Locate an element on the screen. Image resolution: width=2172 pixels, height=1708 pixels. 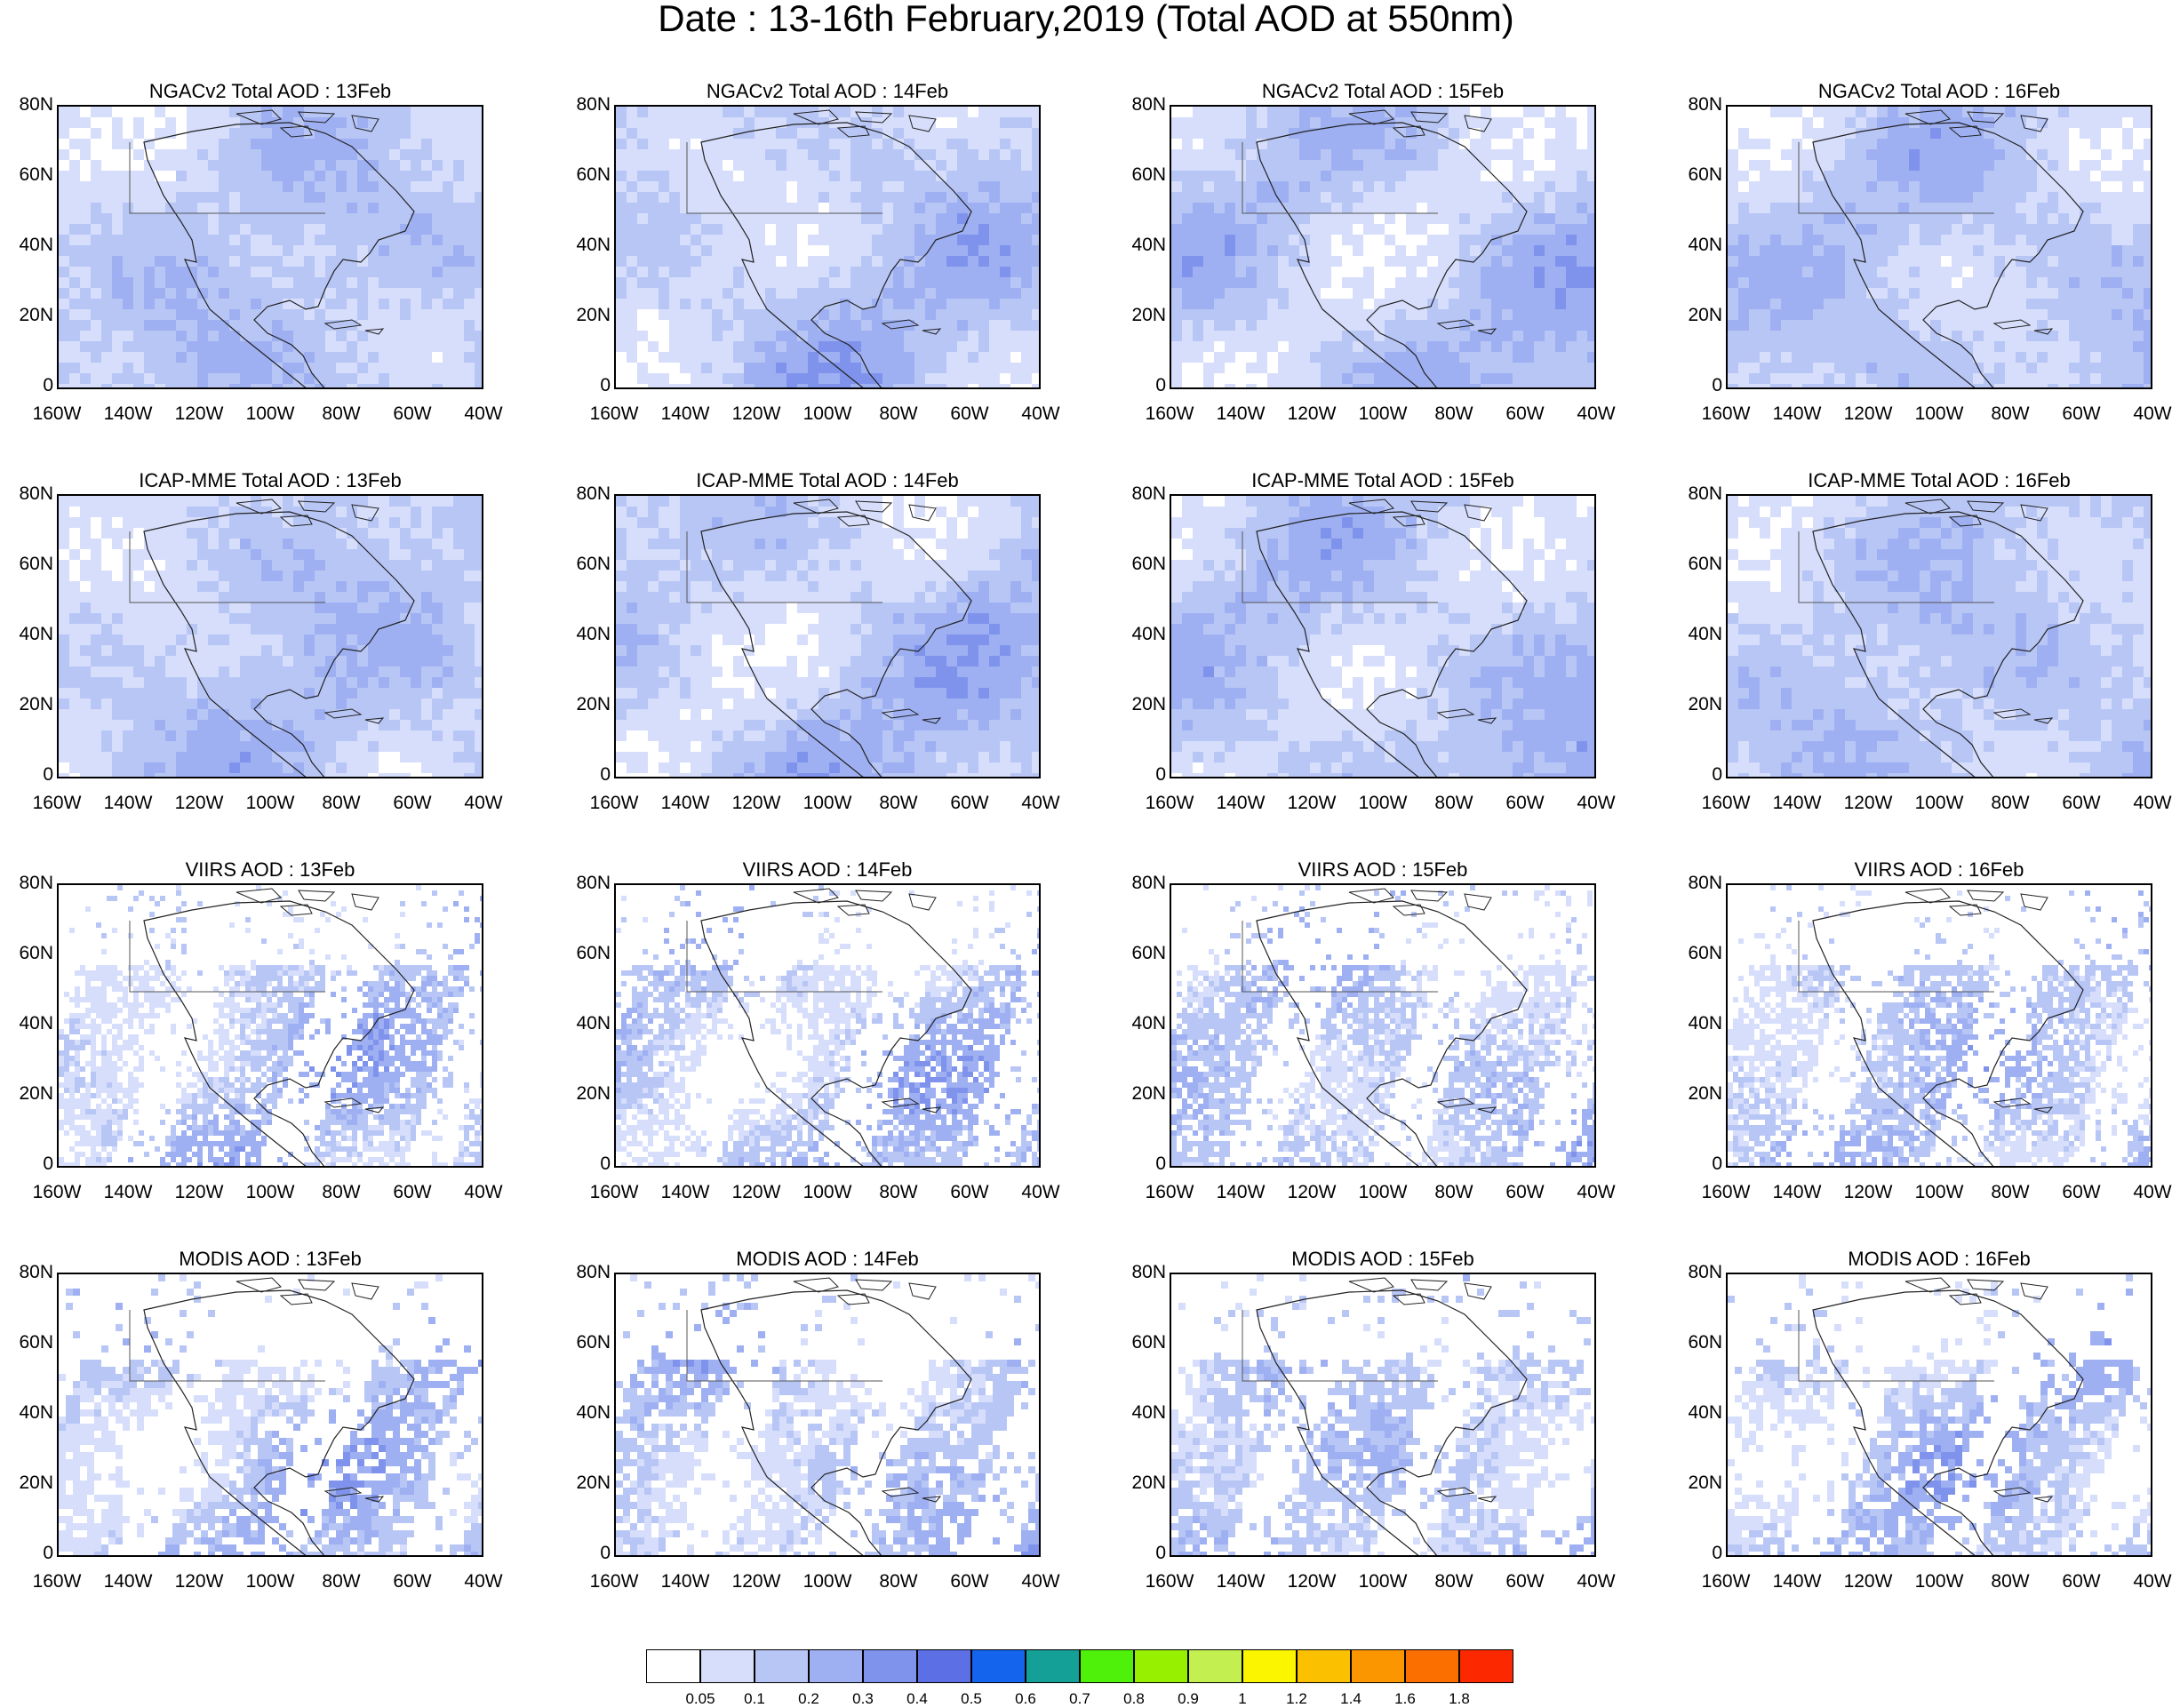
panel-title: VIIRS AOD : 14Feb is located at coordinates (827, 870).